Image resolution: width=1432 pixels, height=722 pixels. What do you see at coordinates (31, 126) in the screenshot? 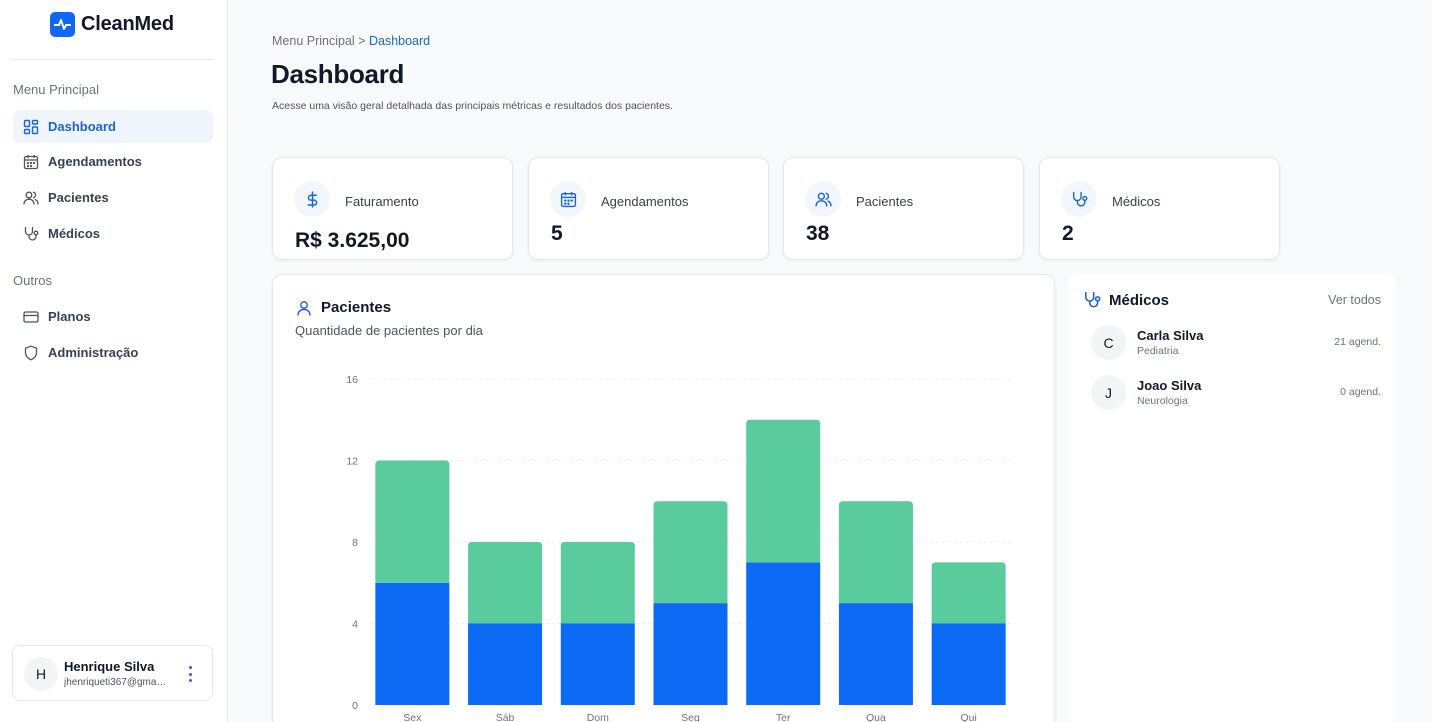
I see `dashboard-grid-icon` at bounding box center [31, 126].